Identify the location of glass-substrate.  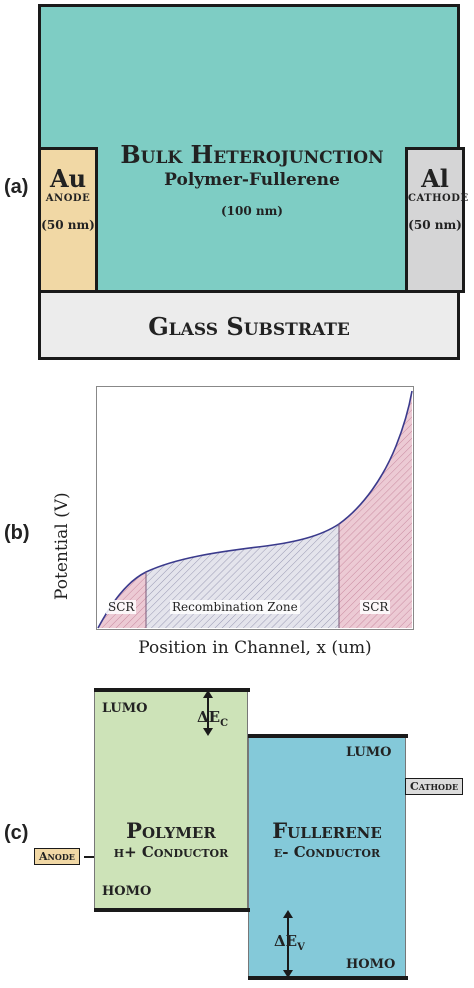
(249, 325).